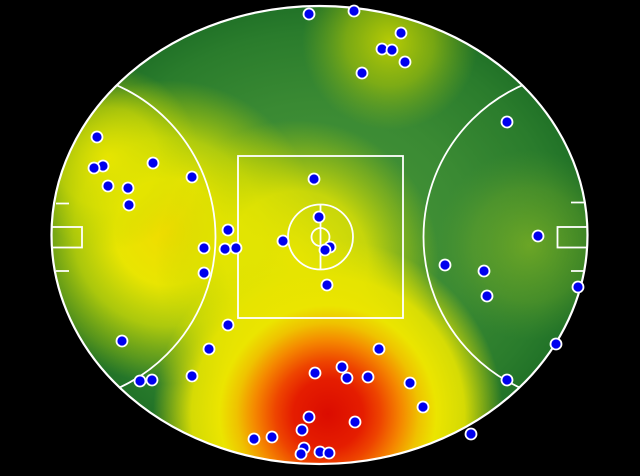 This screenshot has height=476, width=640. What do you see at coordinates (67, 237) in the screenshot?
I see `left-goal-square` at bounding box center [67, 237].